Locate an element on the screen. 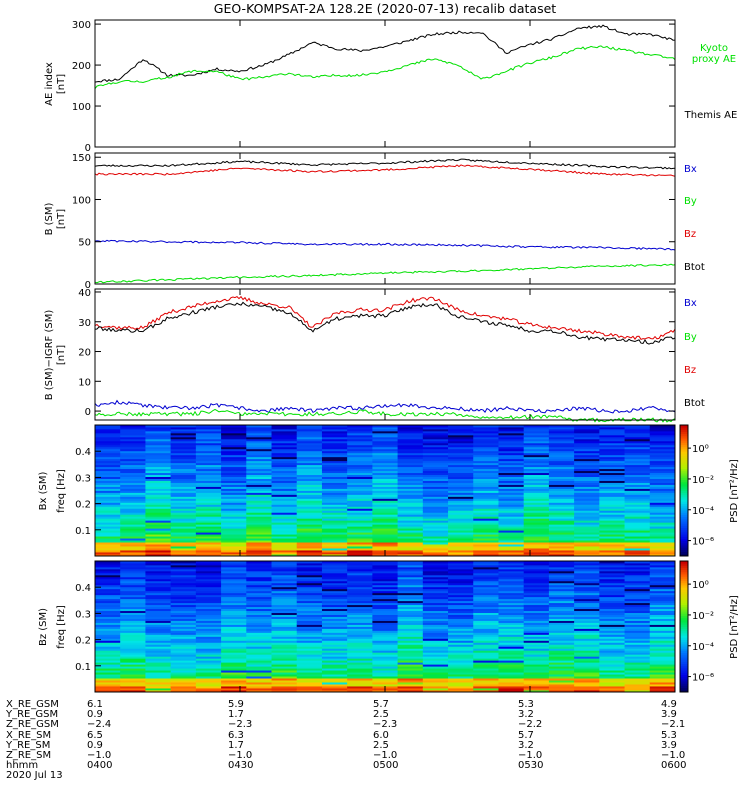 The height and width of the screenshot is (800, 750). eph-label: hhmm is located at coordinates (22, 766).